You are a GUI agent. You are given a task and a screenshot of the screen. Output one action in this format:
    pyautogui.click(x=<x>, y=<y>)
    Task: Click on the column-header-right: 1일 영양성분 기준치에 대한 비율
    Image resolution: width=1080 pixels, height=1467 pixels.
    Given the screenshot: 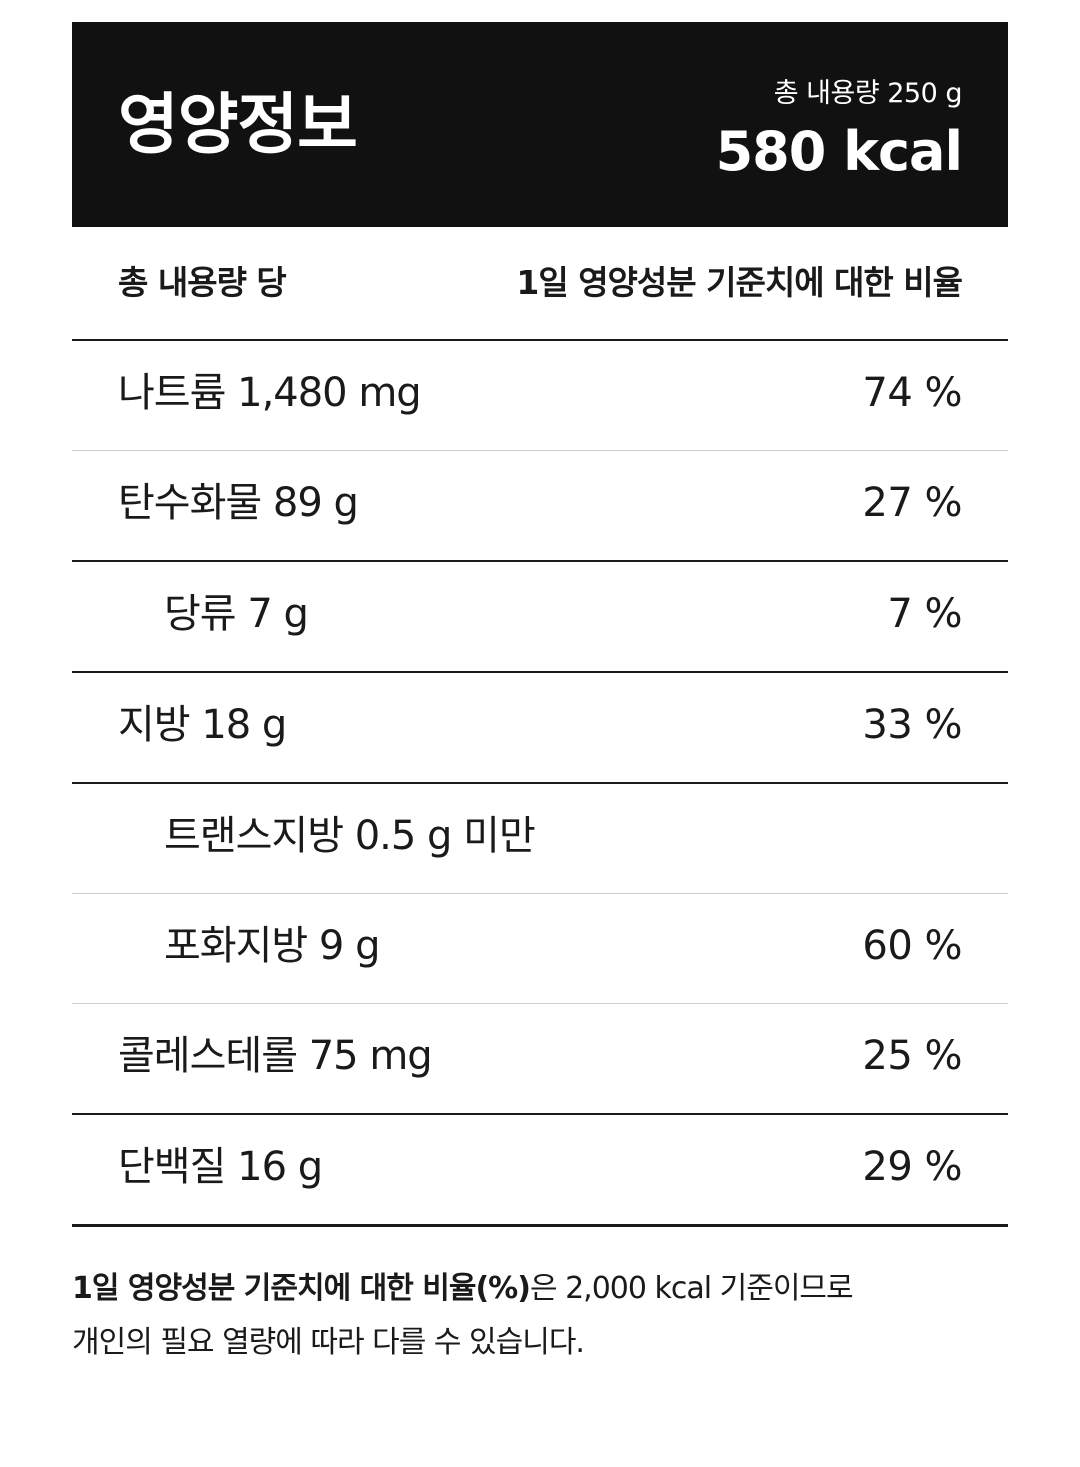 What is the action you would take?
    pyautogui.click(x=739, y=282)
    